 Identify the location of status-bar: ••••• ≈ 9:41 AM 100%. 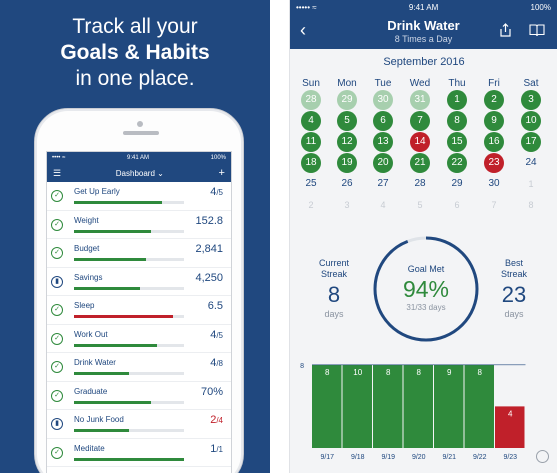
(423, 7).